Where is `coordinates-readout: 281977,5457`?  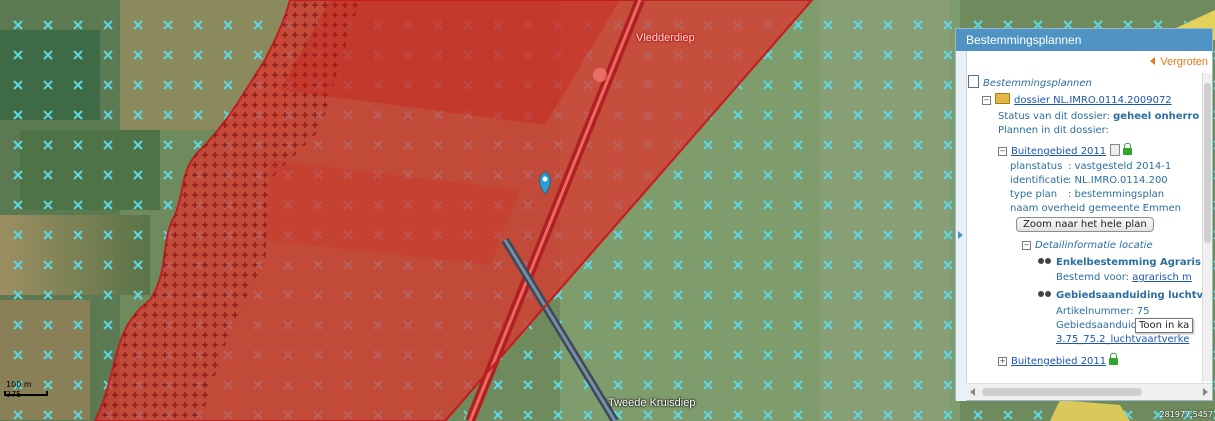
coordinates-readout: 281977,5457 is located at coordinates (1186, 414).